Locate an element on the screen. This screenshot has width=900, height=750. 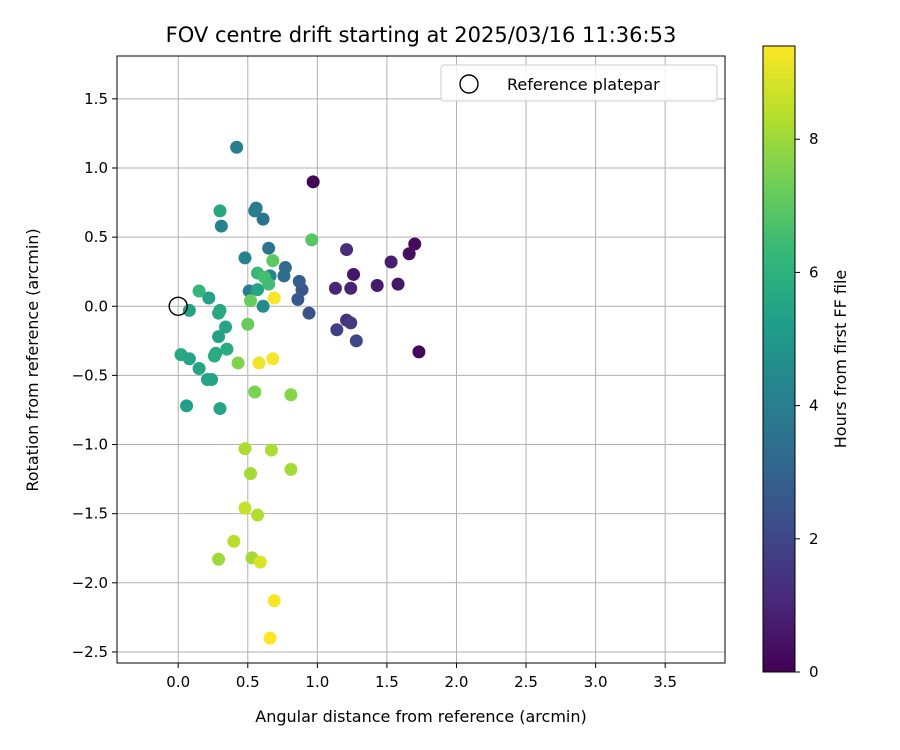
x-tick-label: 2.5 is located at coordinates (526, 682).